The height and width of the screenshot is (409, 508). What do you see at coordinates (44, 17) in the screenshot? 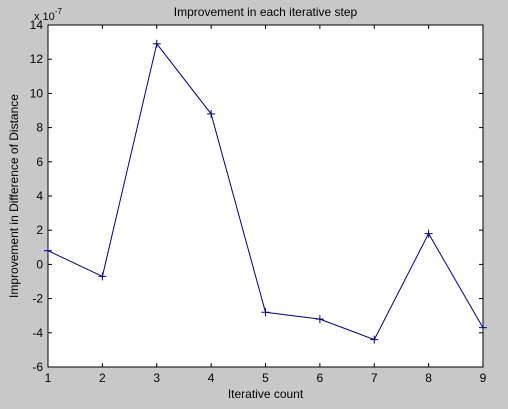
I see `y-exponent-base: x 10` at bounding box center [44, 17].